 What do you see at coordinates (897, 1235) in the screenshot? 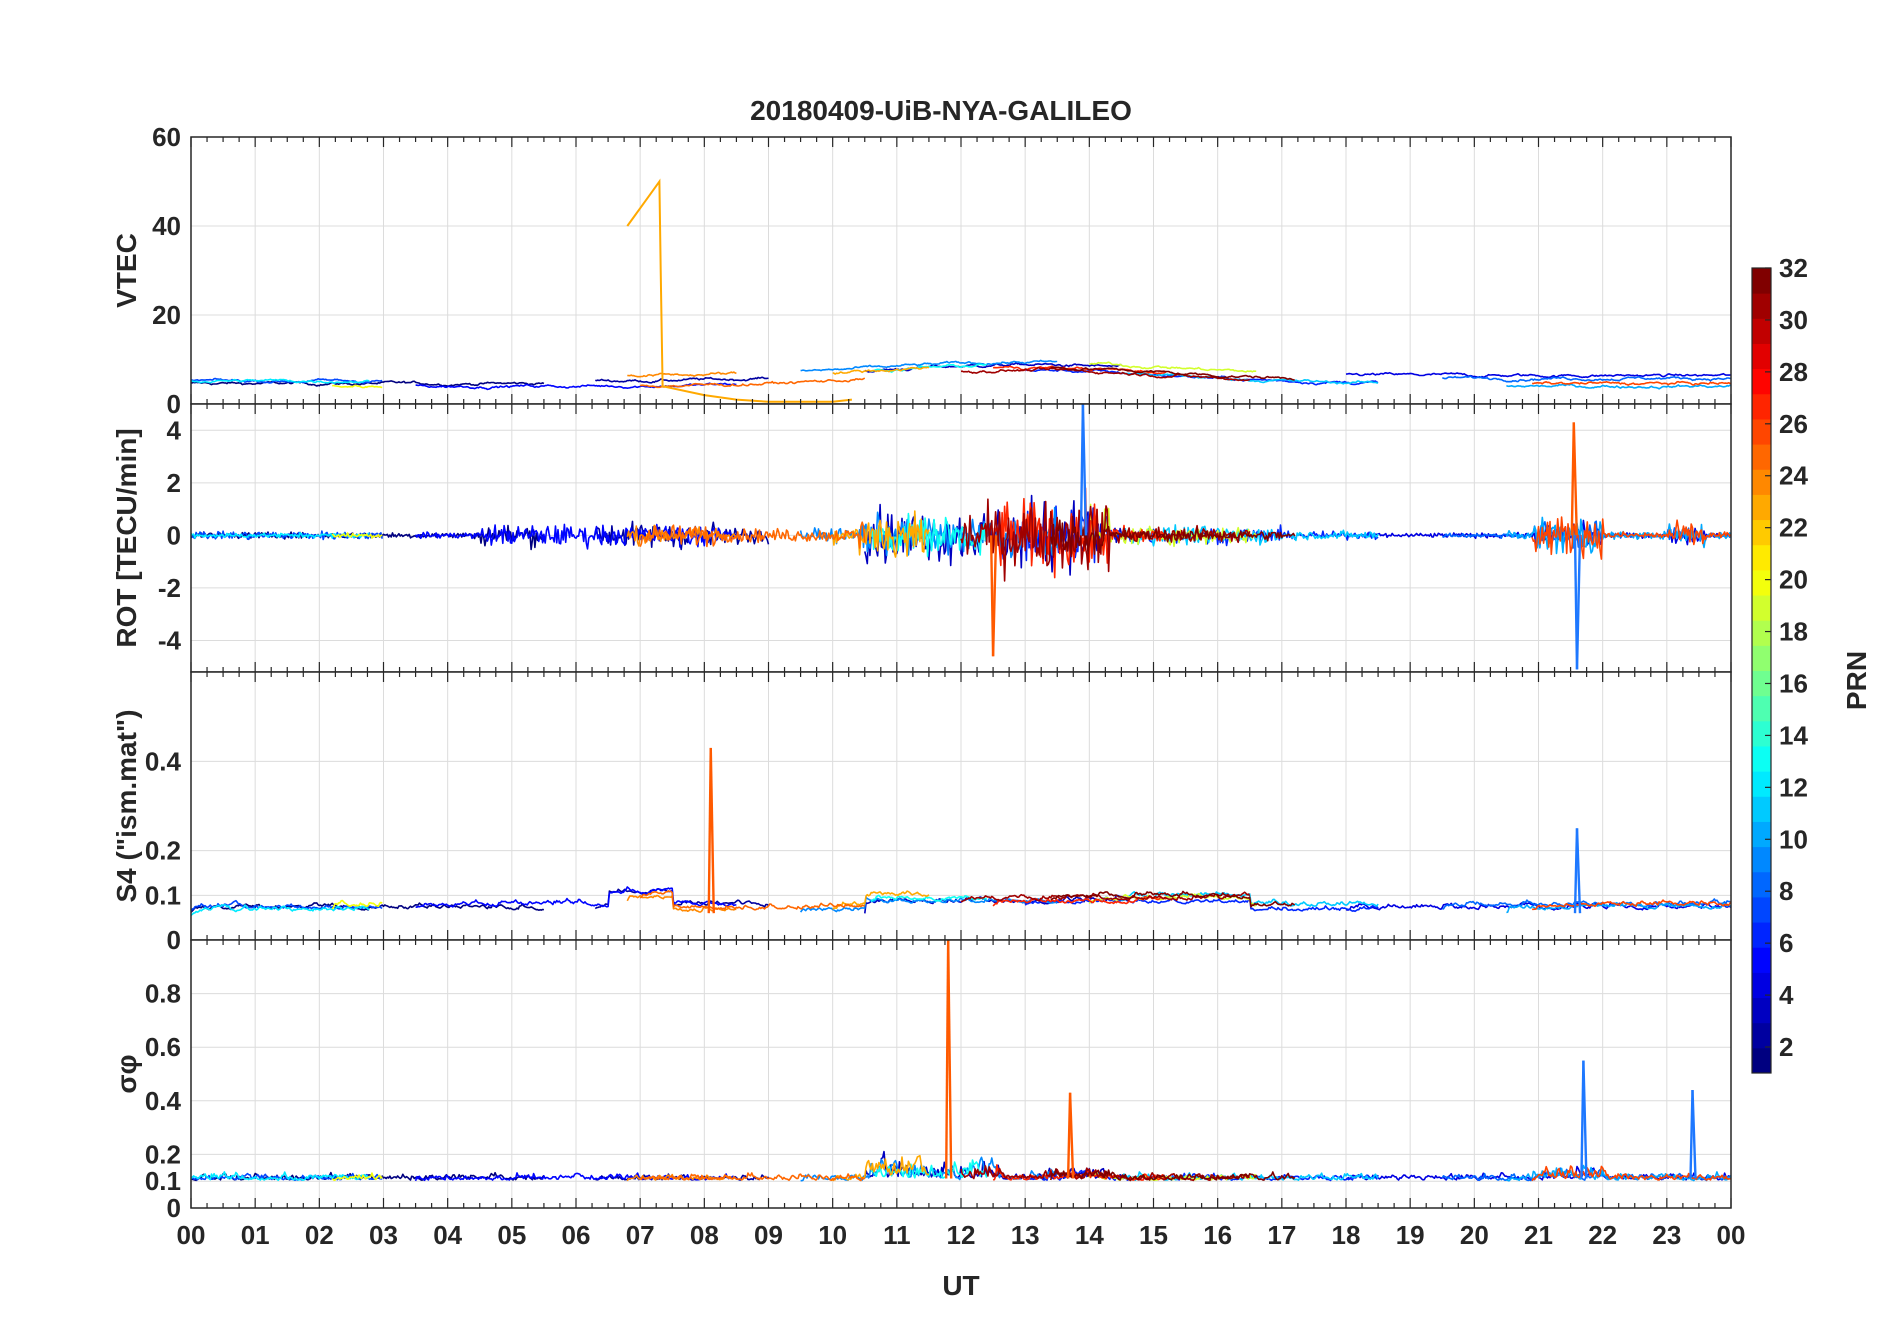
I see `x-tick-label: 11` at bounding box center [897, 1235].